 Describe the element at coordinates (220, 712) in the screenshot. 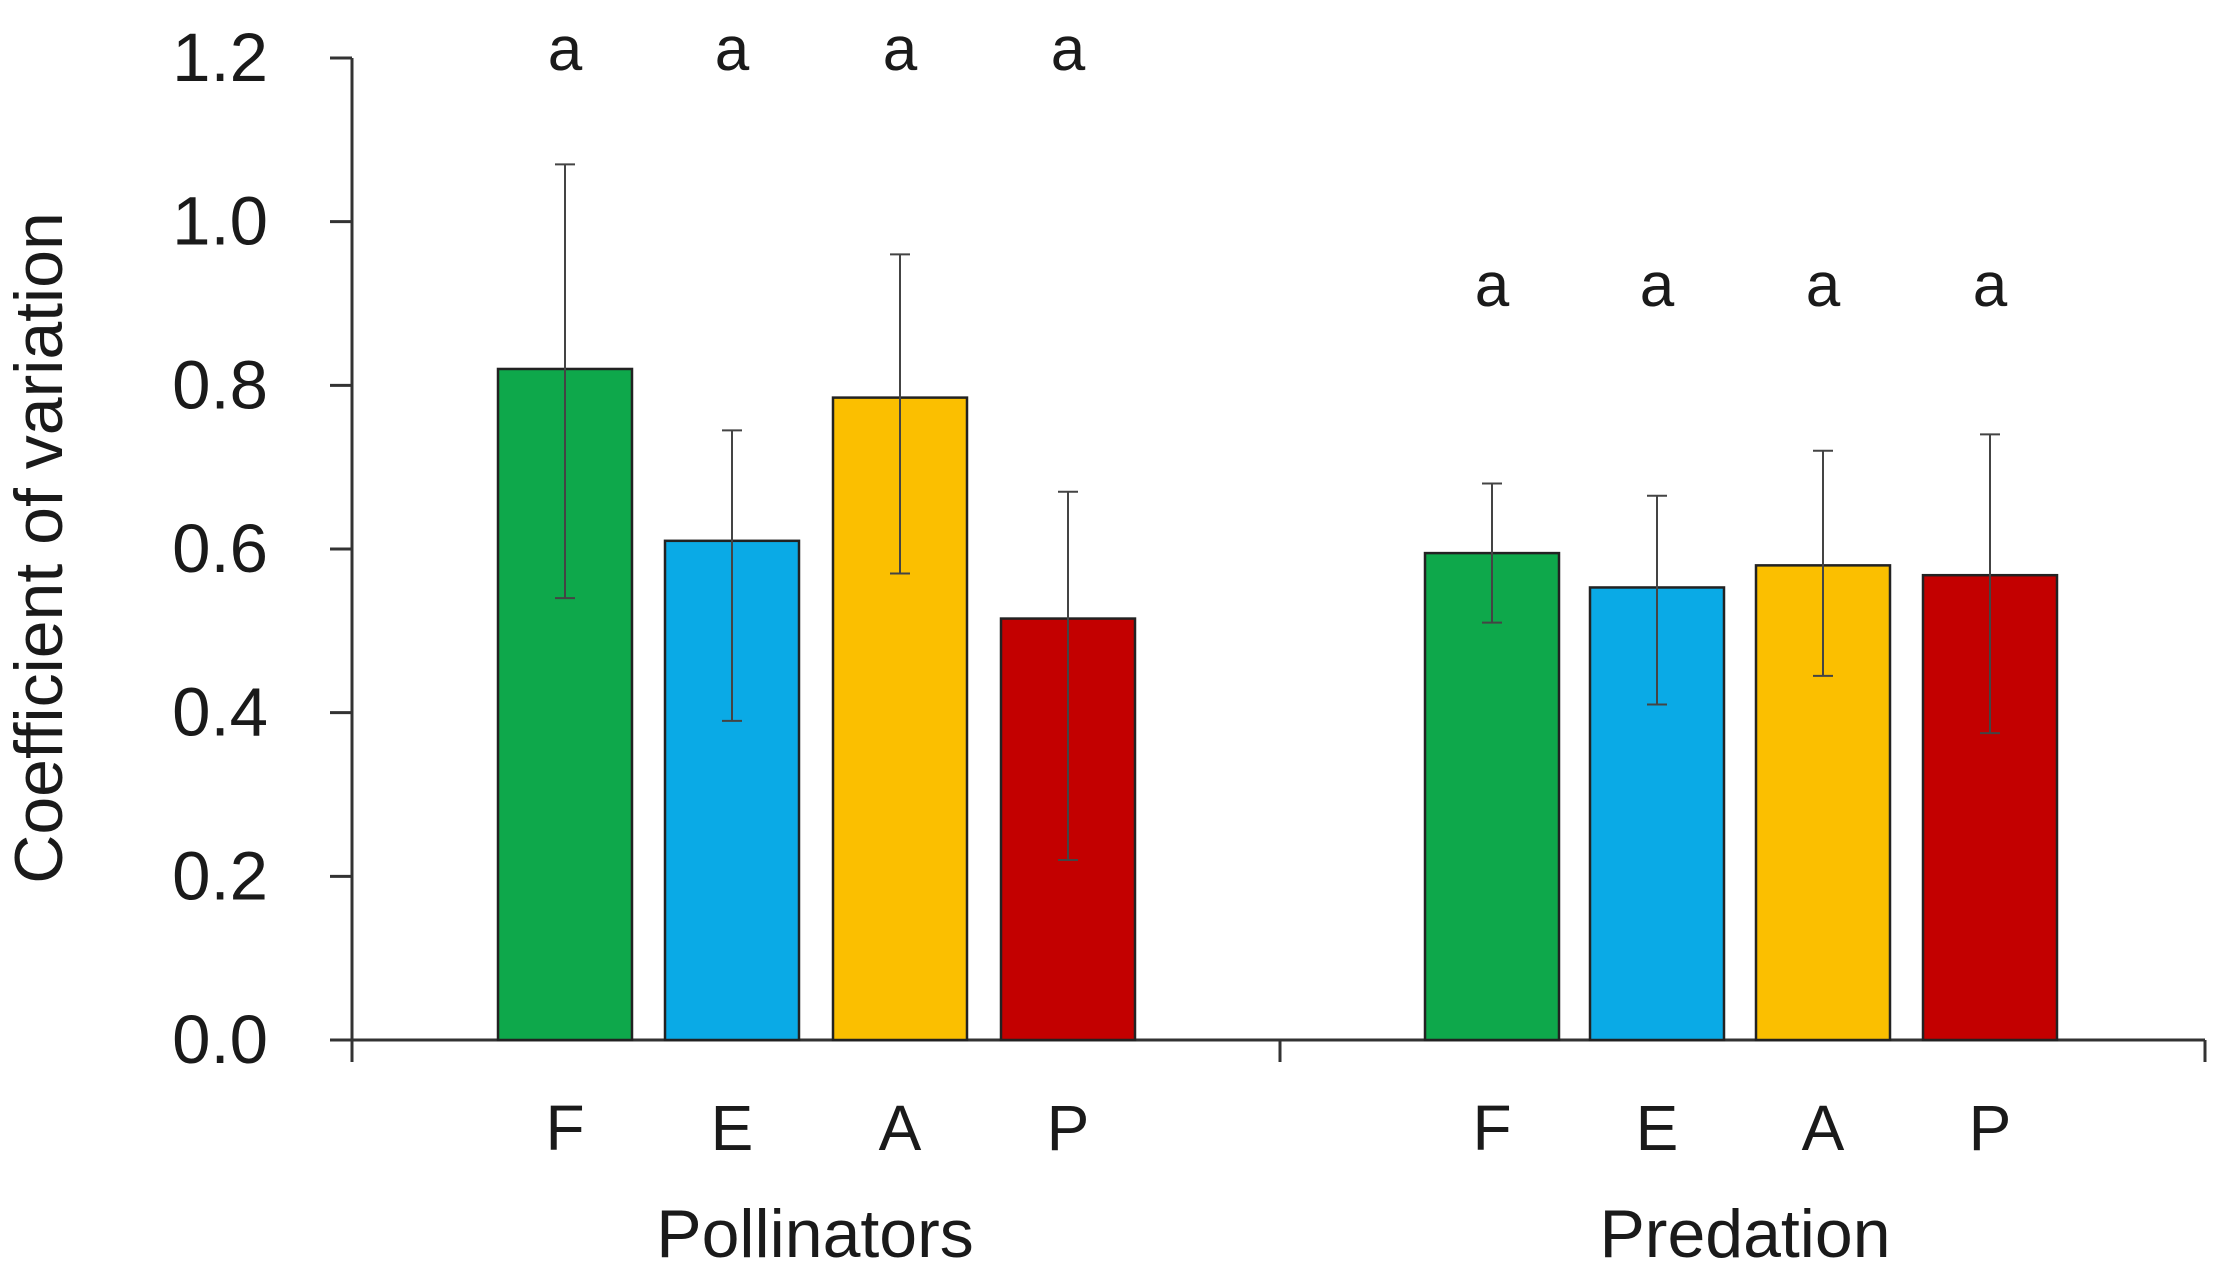

I see `y-tick-label: 0.4` at that location.